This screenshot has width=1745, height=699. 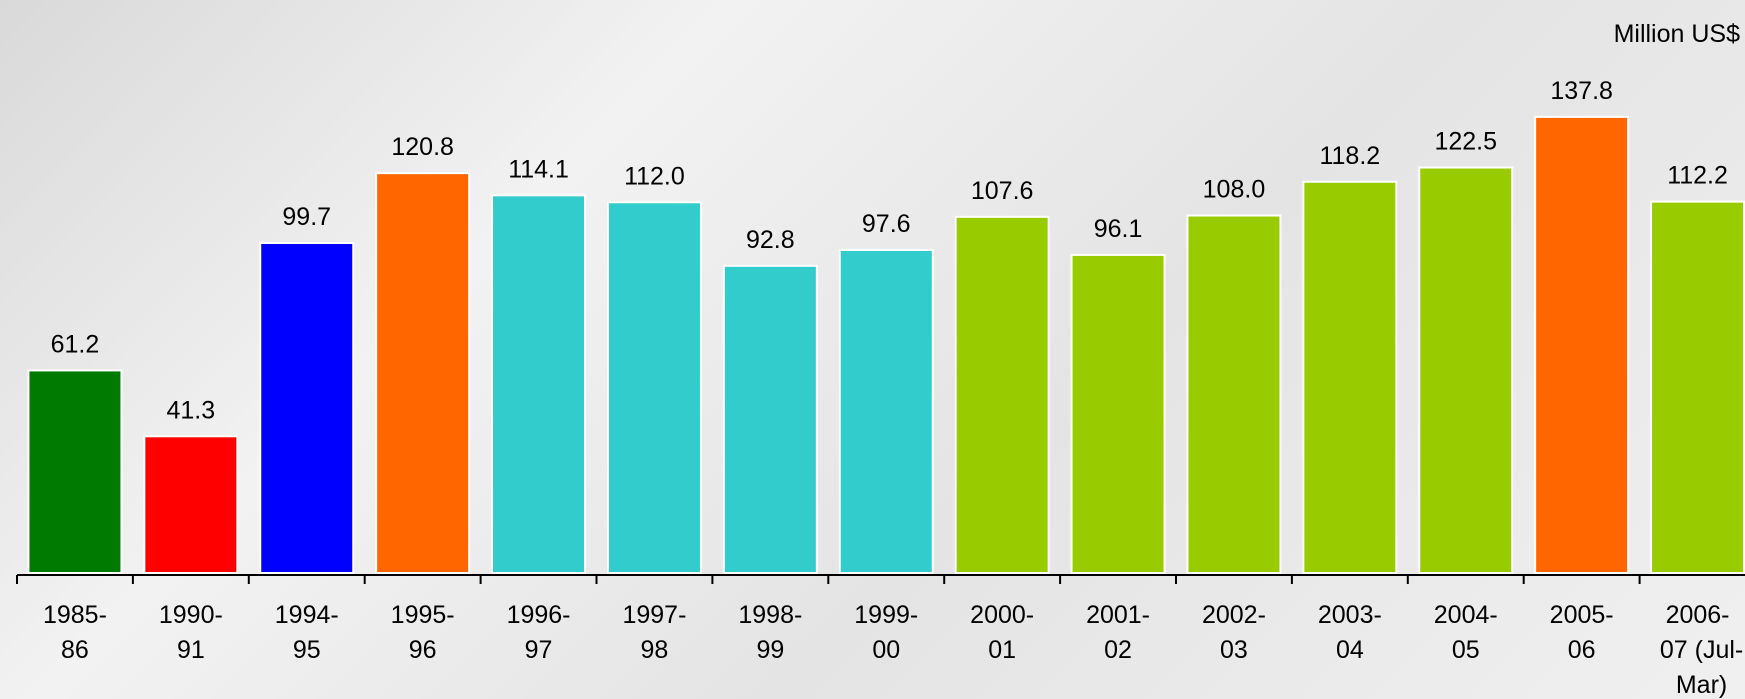 I want to click on value-label: 112.2, so click(x=1697, y=176).